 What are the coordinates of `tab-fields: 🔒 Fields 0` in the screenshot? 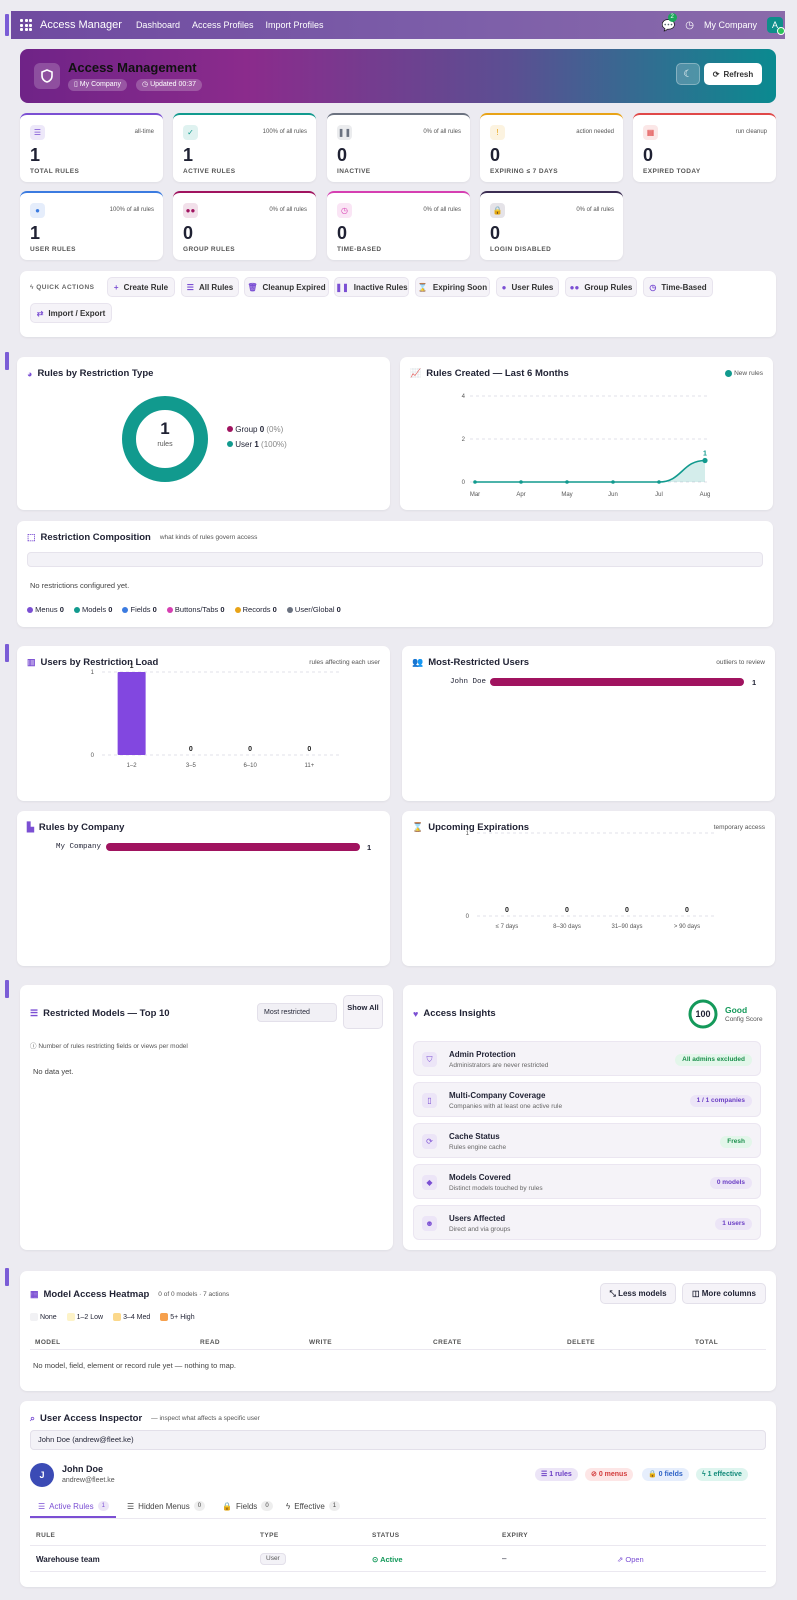 It's located at (247, 1506).